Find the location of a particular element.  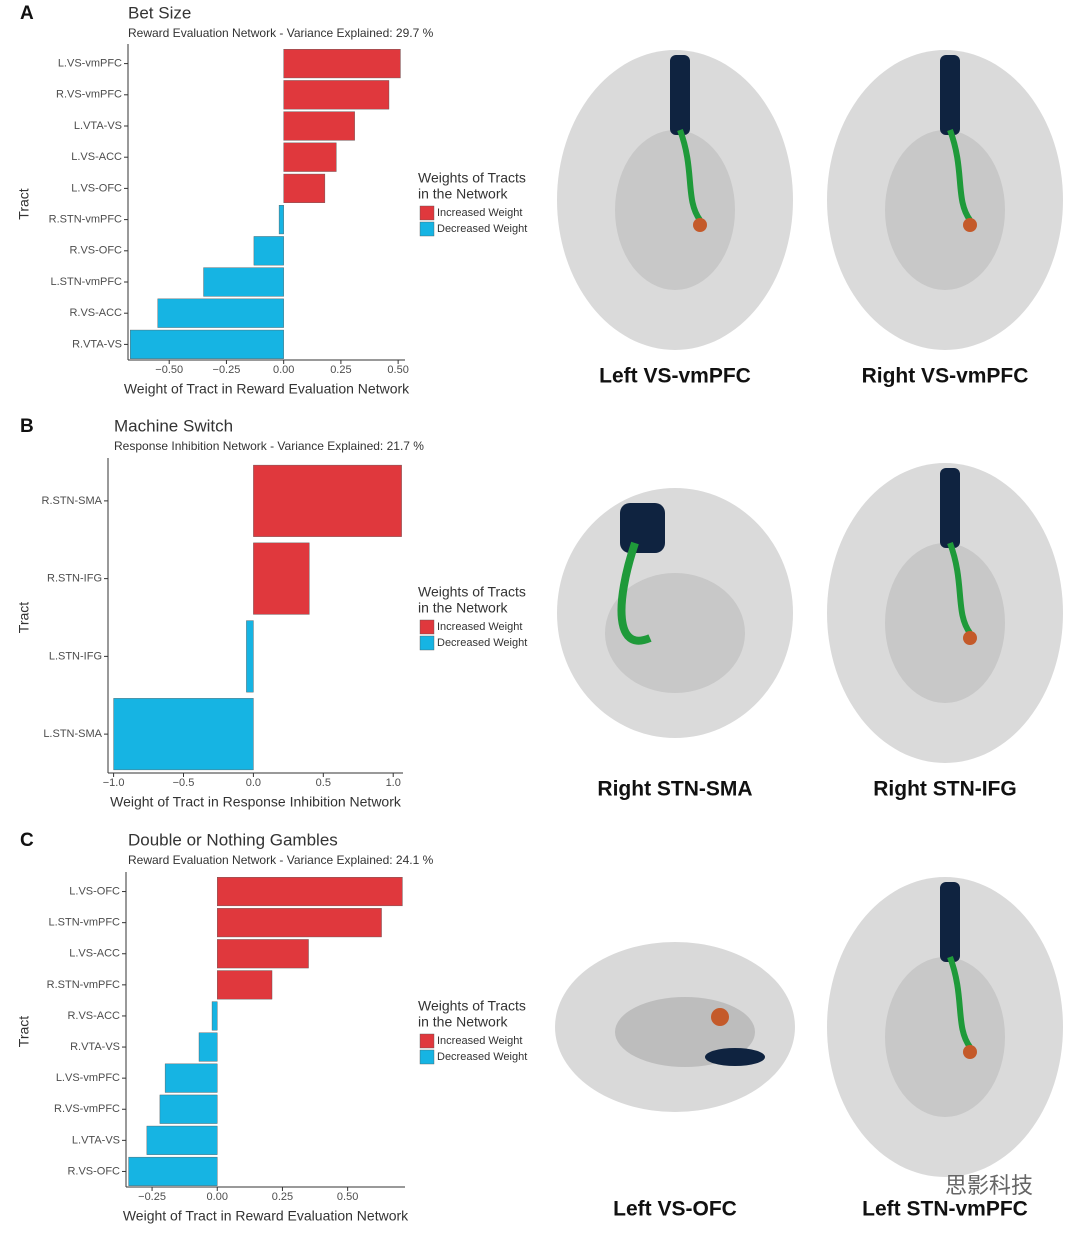

watermark: 思影科技 is located at coordinates (989, 1185).